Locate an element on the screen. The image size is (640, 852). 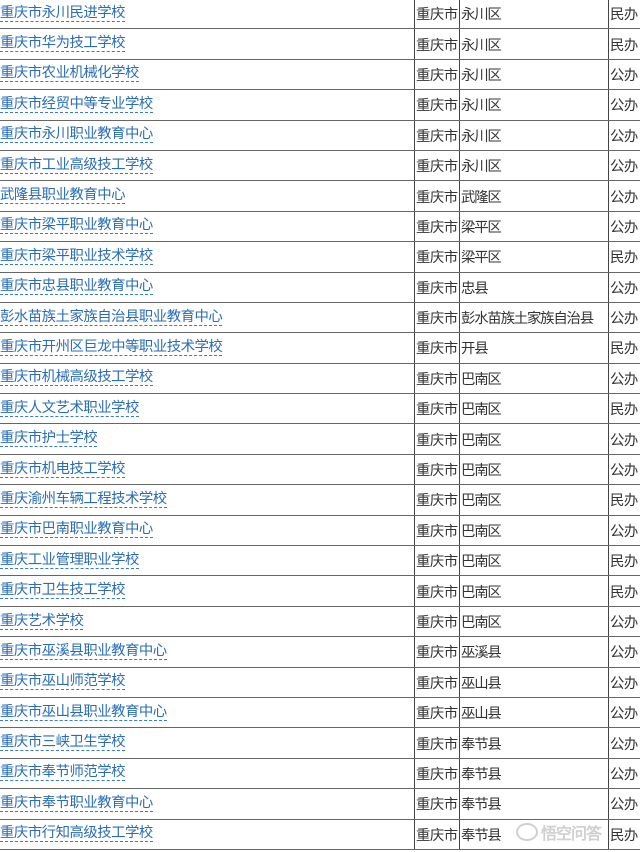
school-name-cell: 重庆市巫山师范学校 is located at coordinates (207, 682).